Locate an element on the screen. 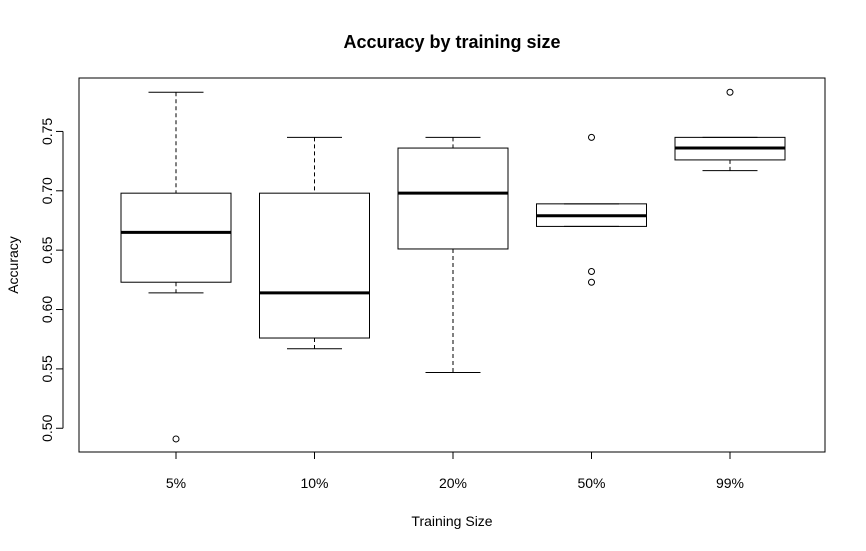  y-tick-label: 0.60 is located at coordinates (47, 309).